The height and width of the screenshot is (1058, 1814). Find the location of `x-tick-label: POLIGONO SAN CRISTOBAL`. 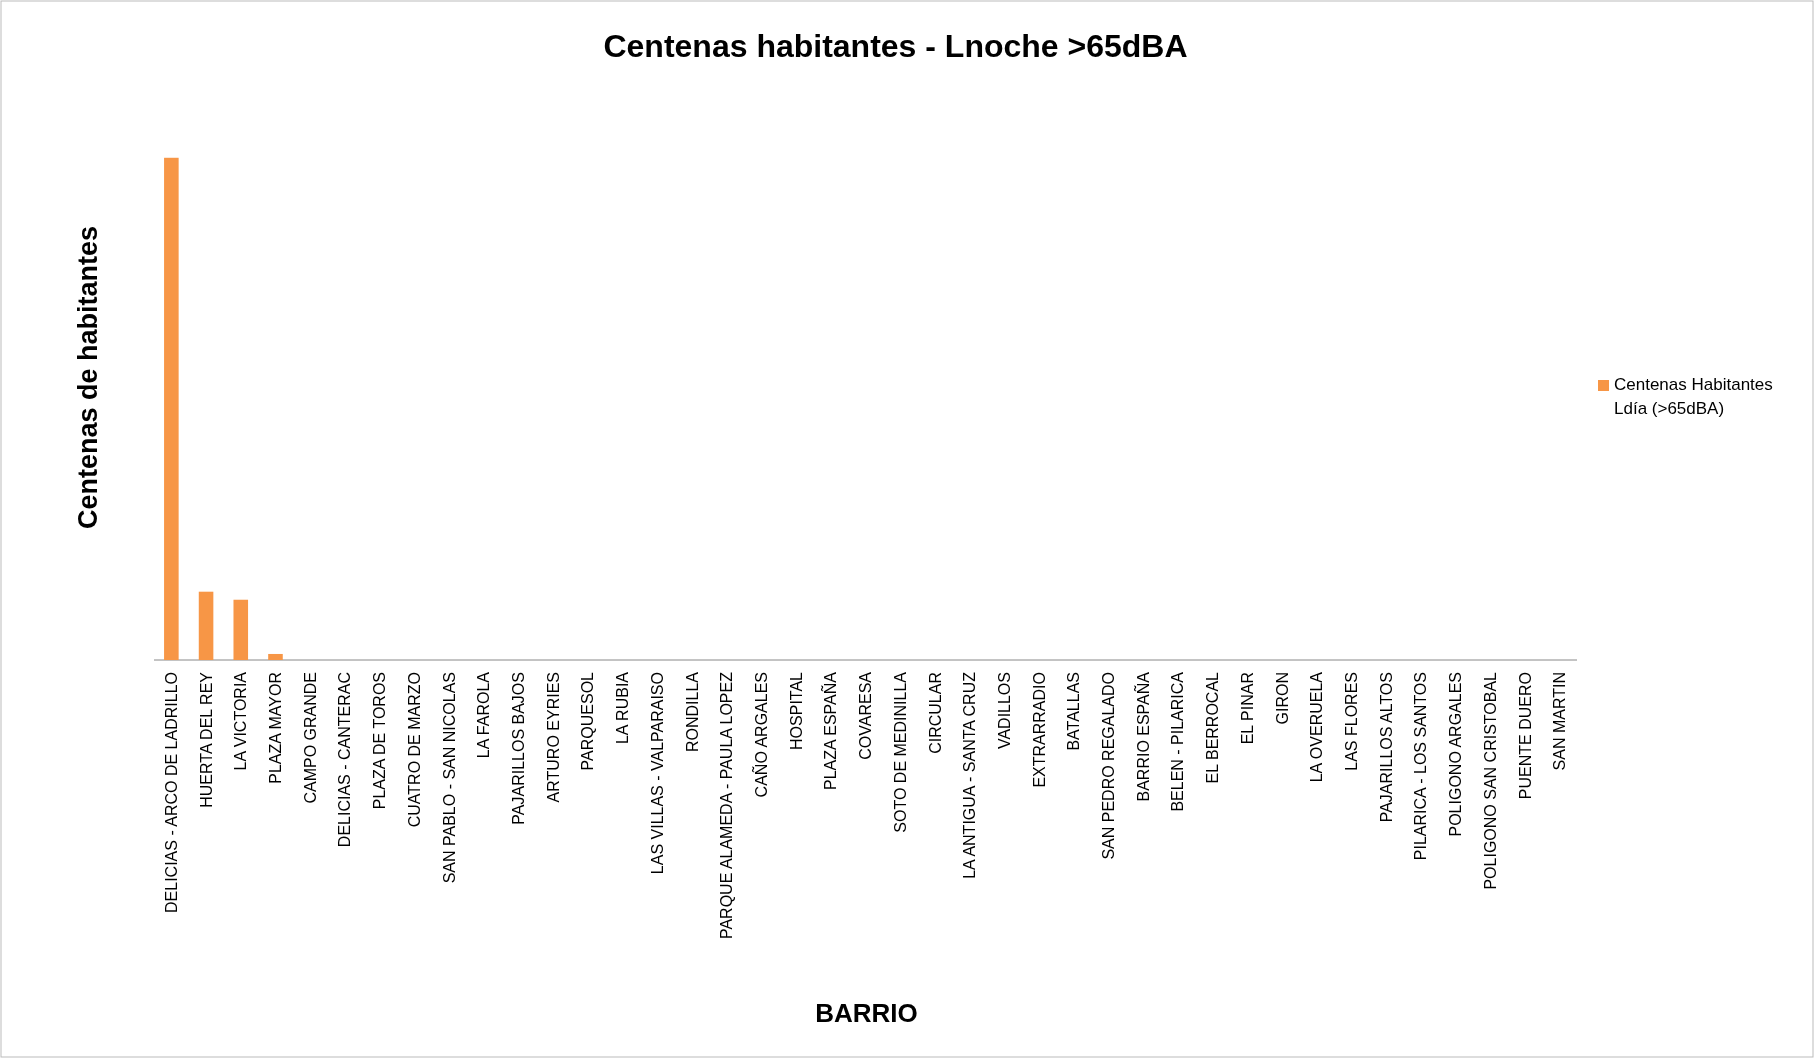

x-tick-label: POLIGONO SAN CRISTOBAL is located at coordinates (1490, 780).